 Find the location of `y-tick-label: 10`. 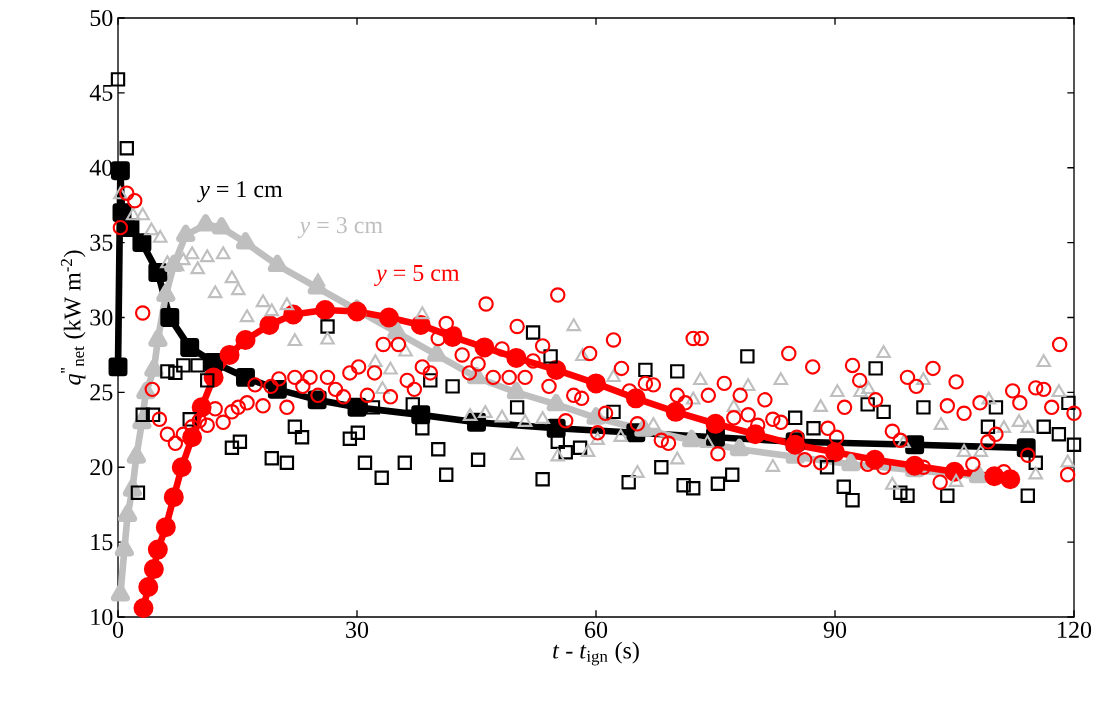

y-tick-label: 10 is located at coordinates (102, 617).